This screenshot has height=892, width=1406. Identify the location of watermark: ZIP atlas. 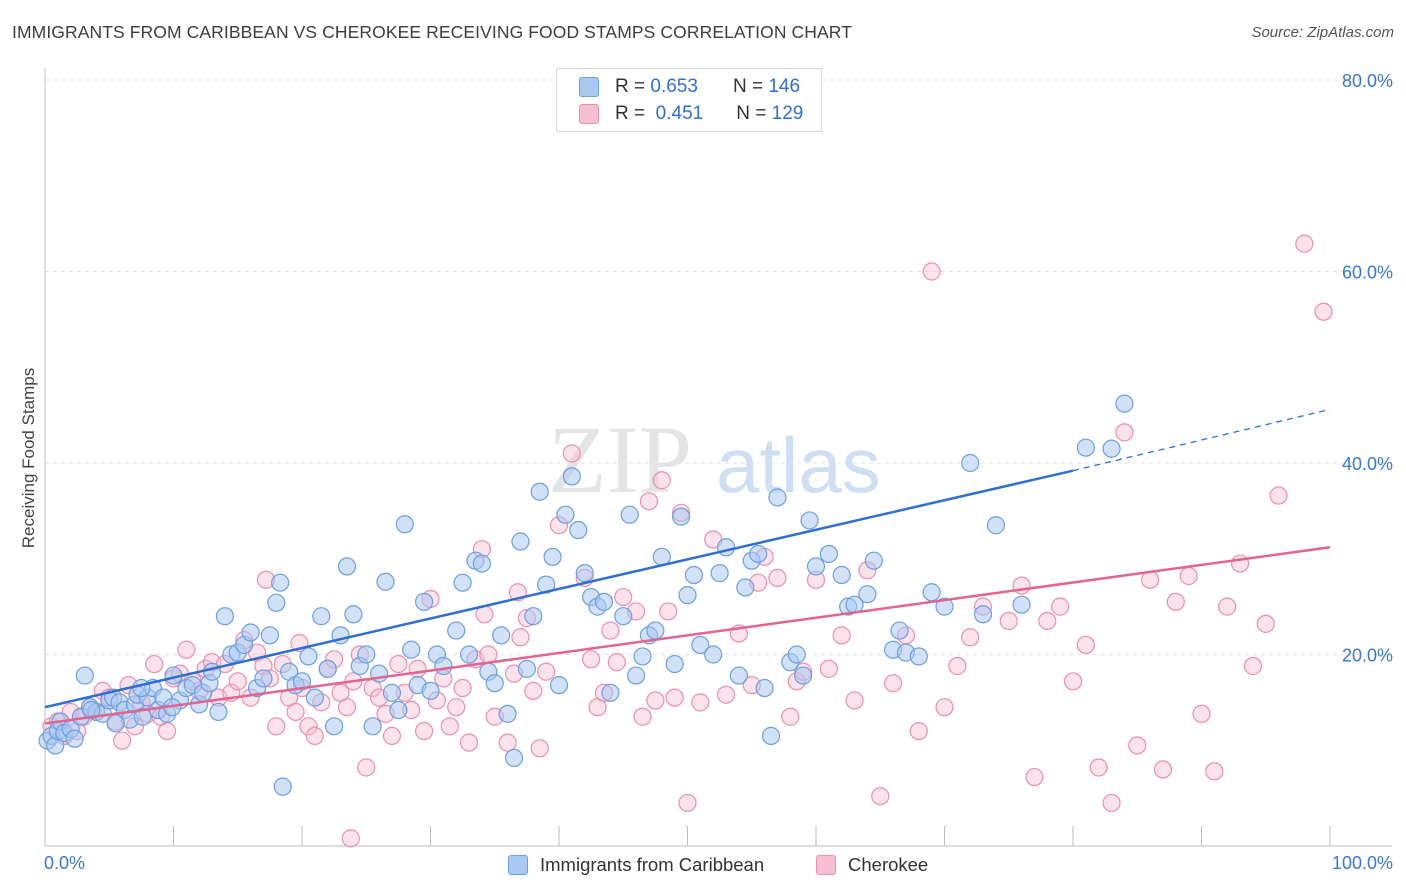
(714, 459).